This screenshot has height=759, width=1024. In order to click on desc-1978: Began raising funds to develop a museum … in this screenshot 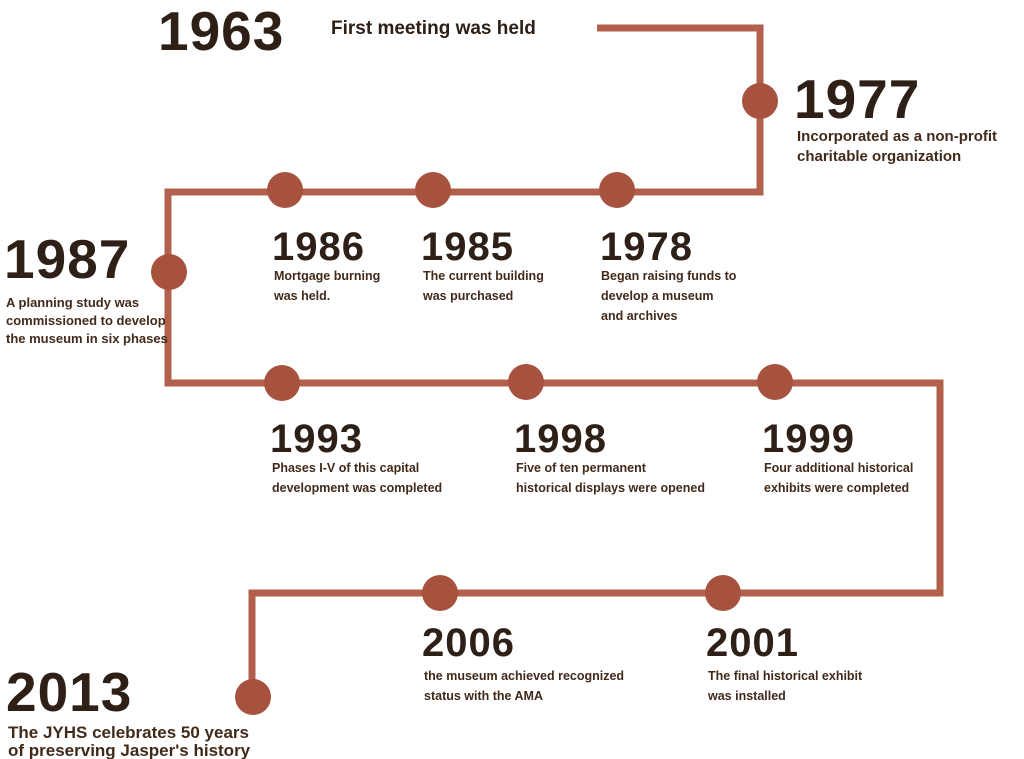, I will do `click(668, 296)`.